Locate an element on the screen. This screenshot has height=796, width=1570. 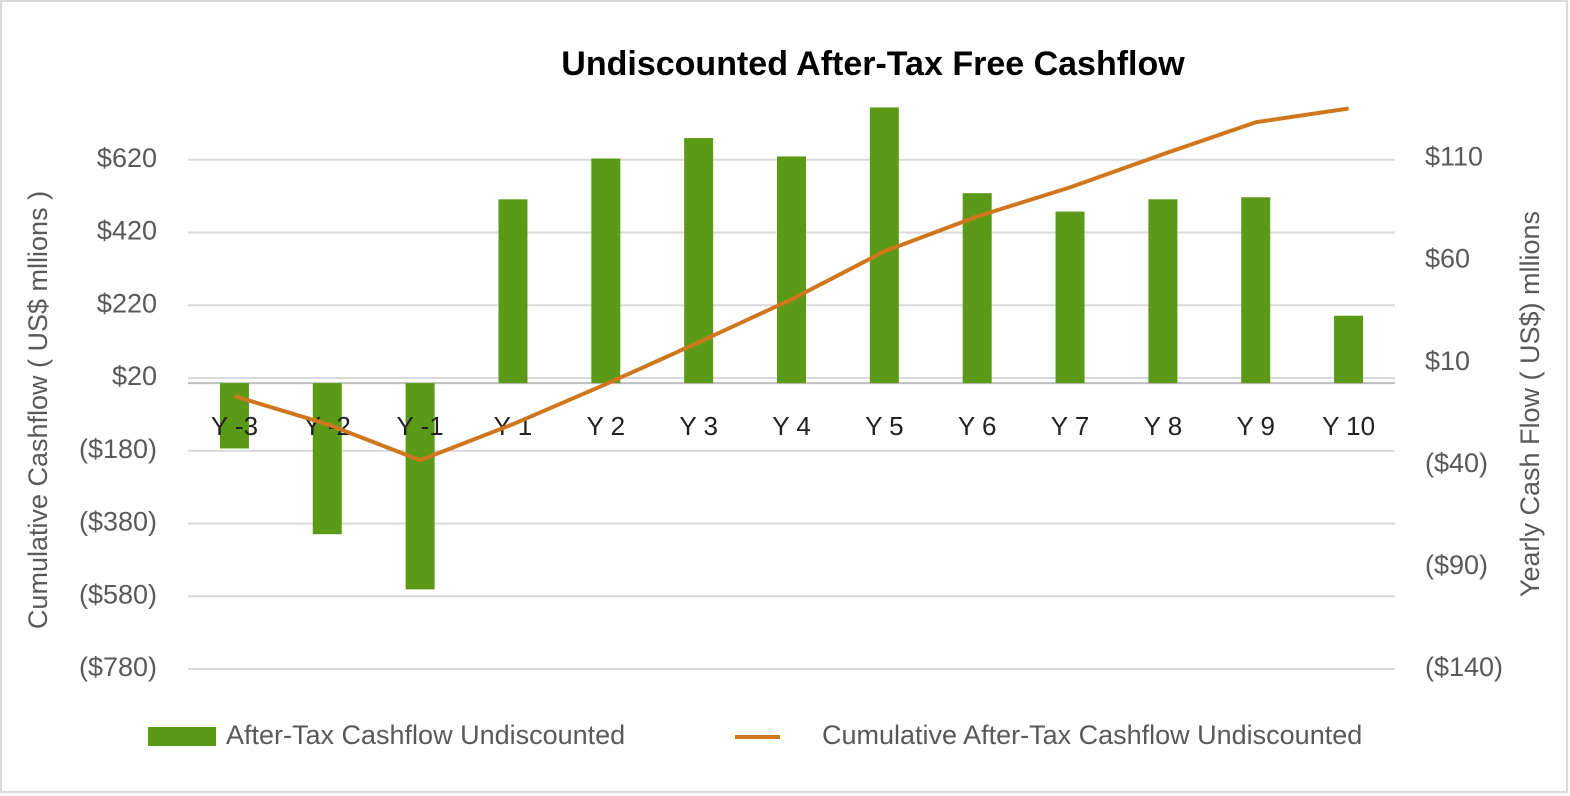
y-tick-label: ($380) is located at coordinates (118, 522).